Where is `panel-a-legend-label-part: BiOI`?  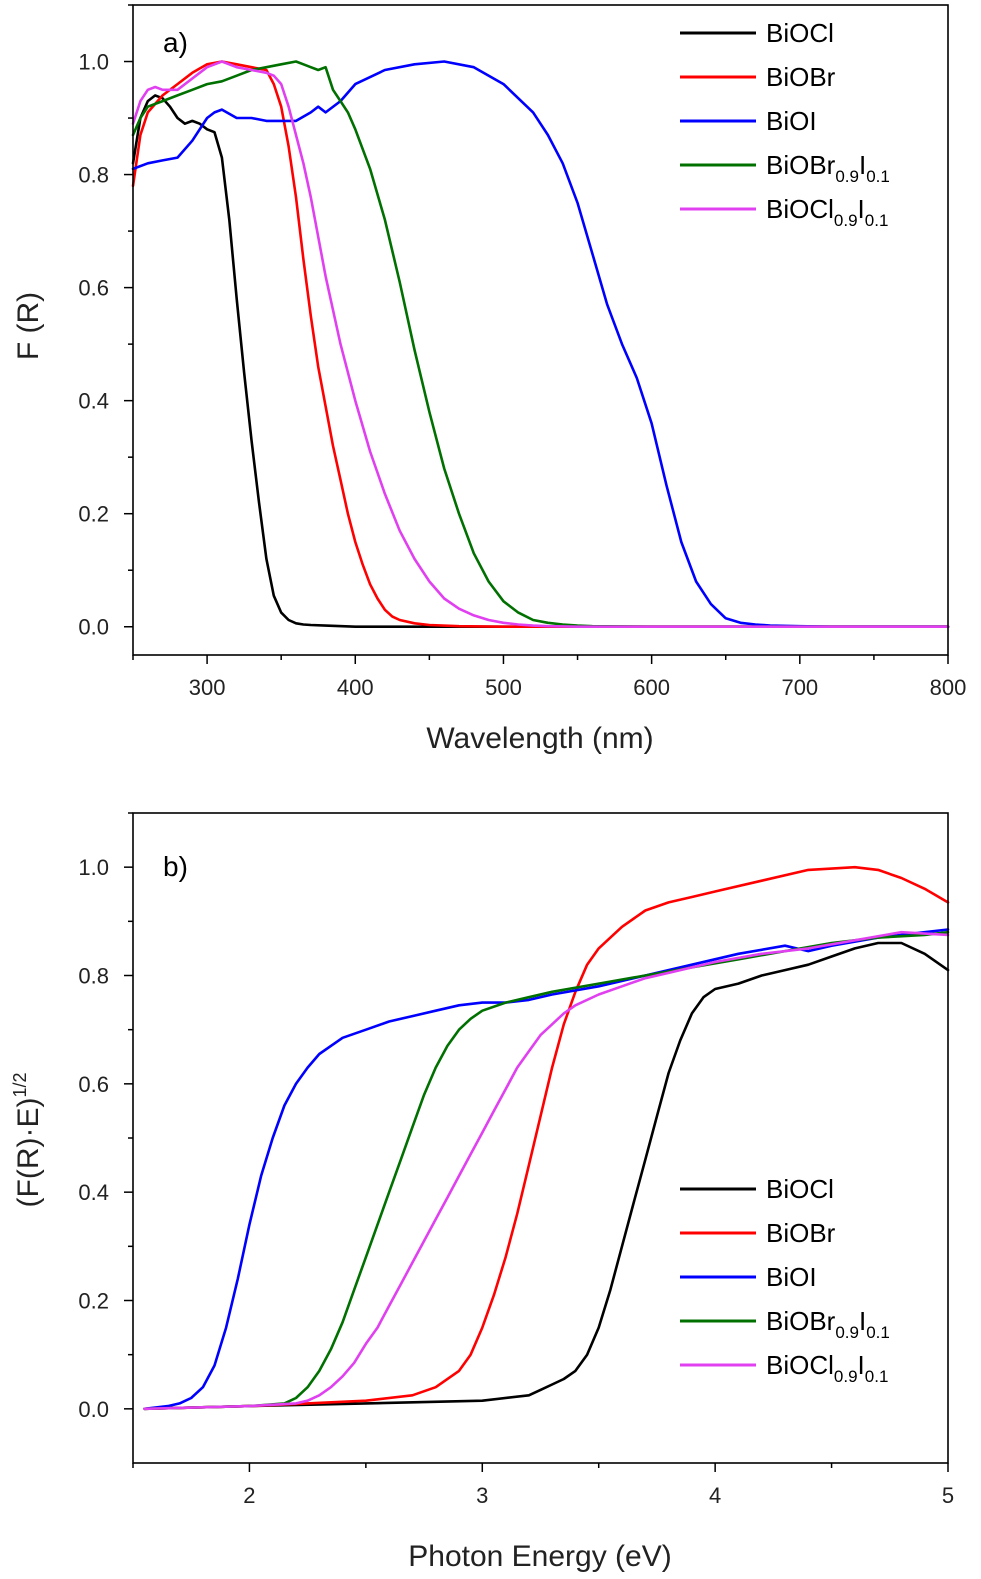 panel-a-legend-label-part: BiOI is located at coordinates (791, 121).